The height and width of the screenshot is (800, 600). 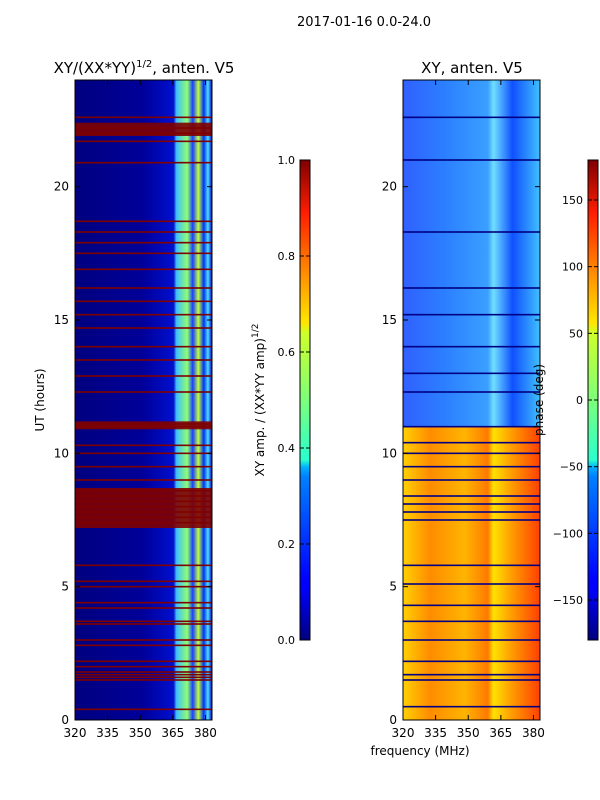 I want to click on phase-ytick-label: 0, so click(x=393, y=720).